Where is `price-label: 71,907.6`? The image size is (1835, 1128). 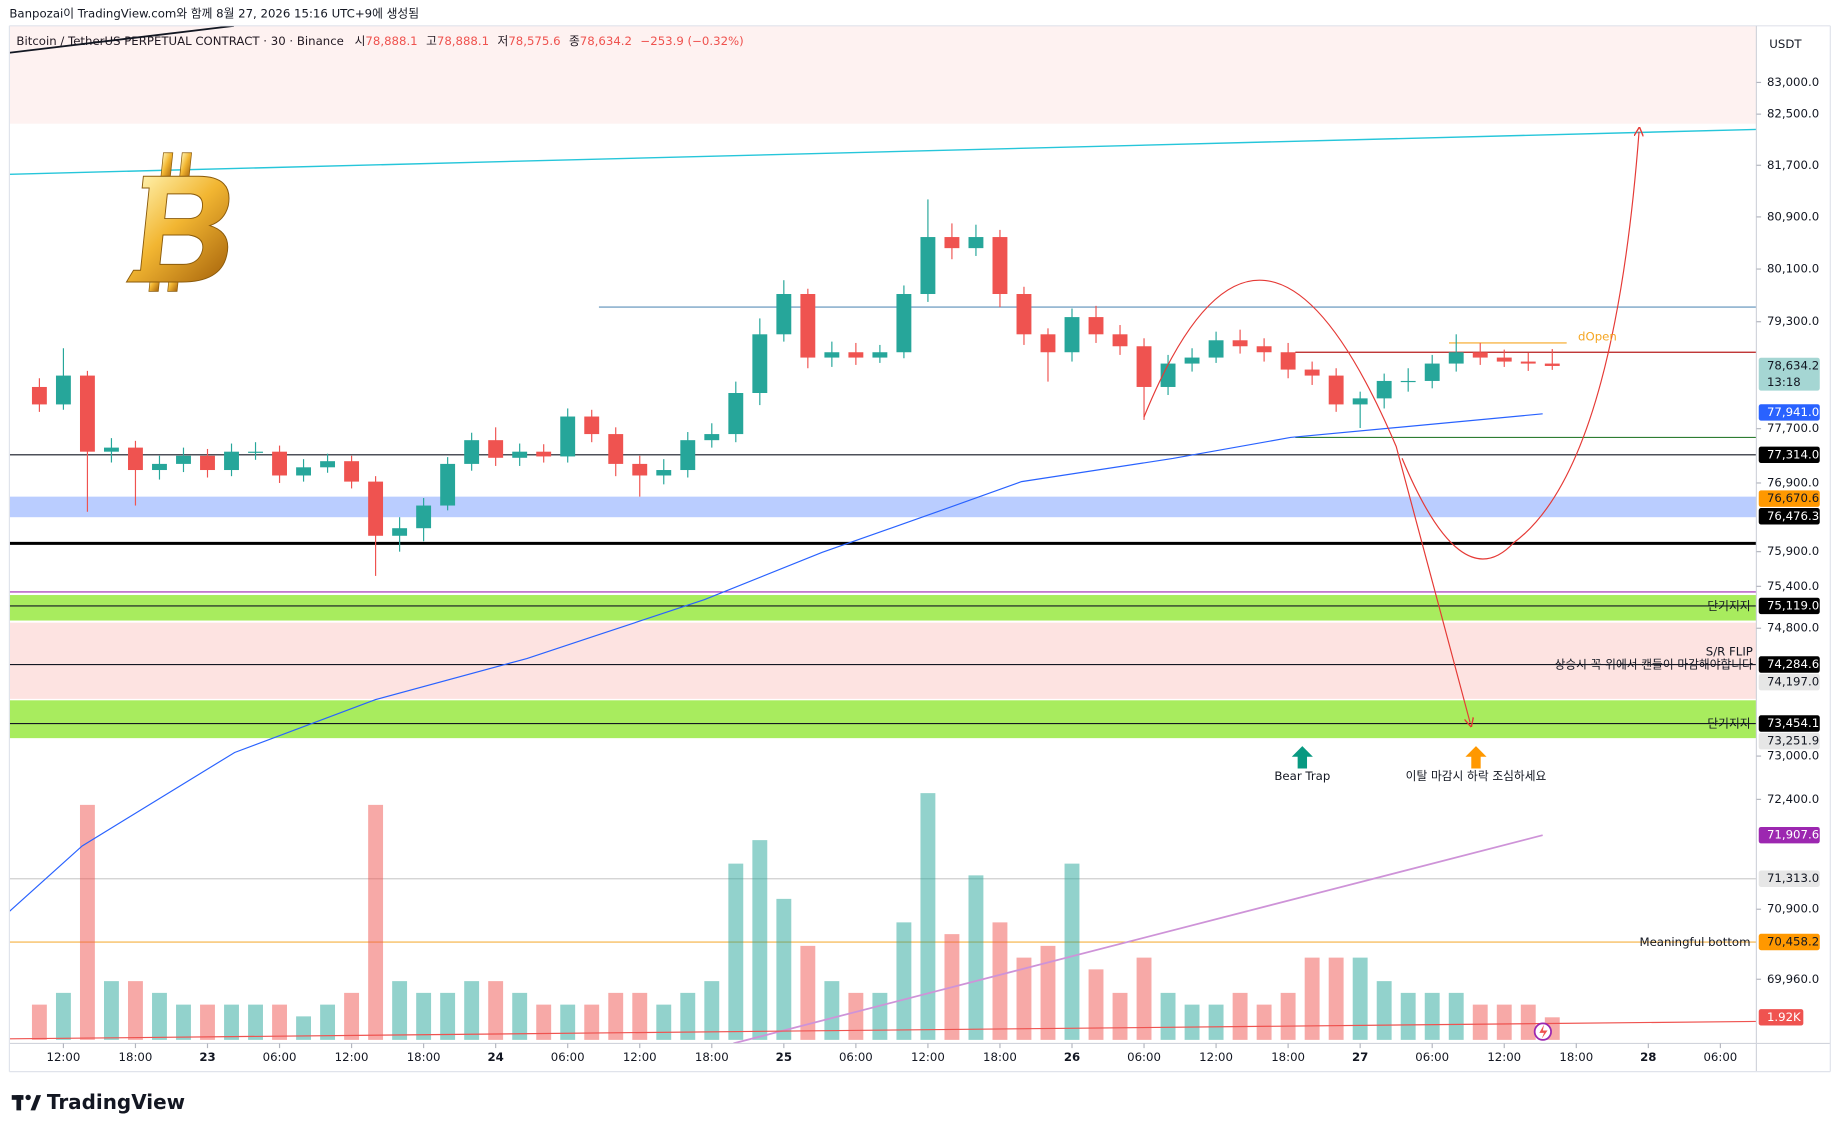 price-label: 71,907.6 is located at coordinates (1793, 835).